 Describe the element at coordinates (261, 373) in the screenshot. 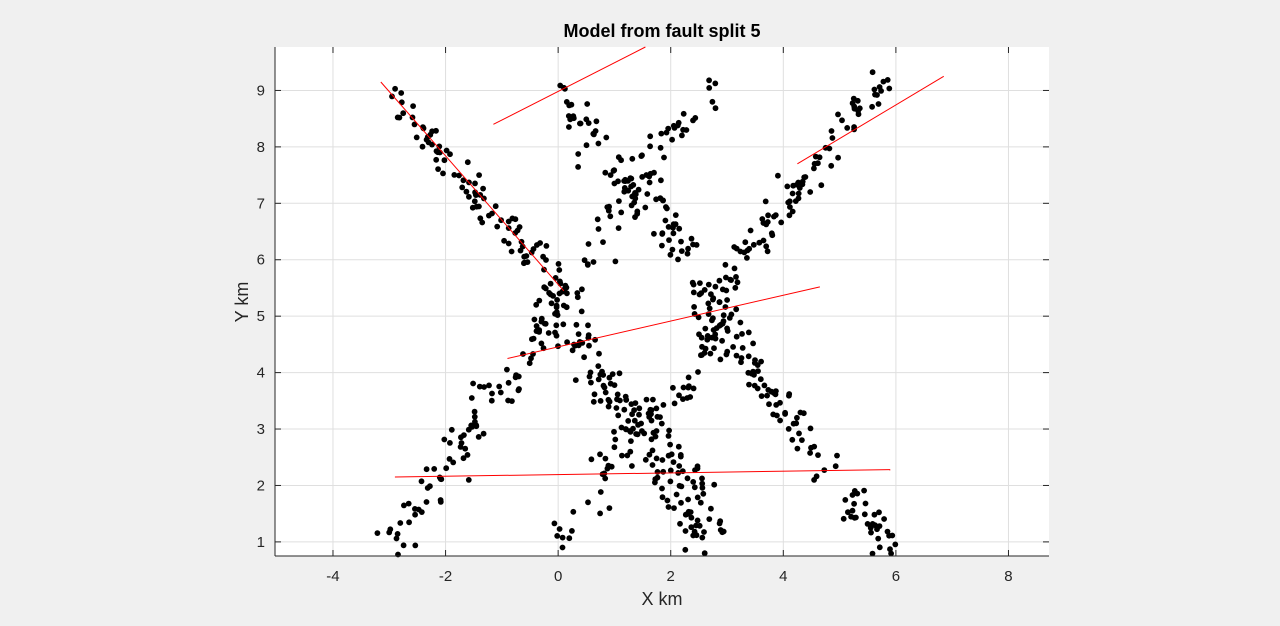

I see `y-tick-label: 4` at that location.